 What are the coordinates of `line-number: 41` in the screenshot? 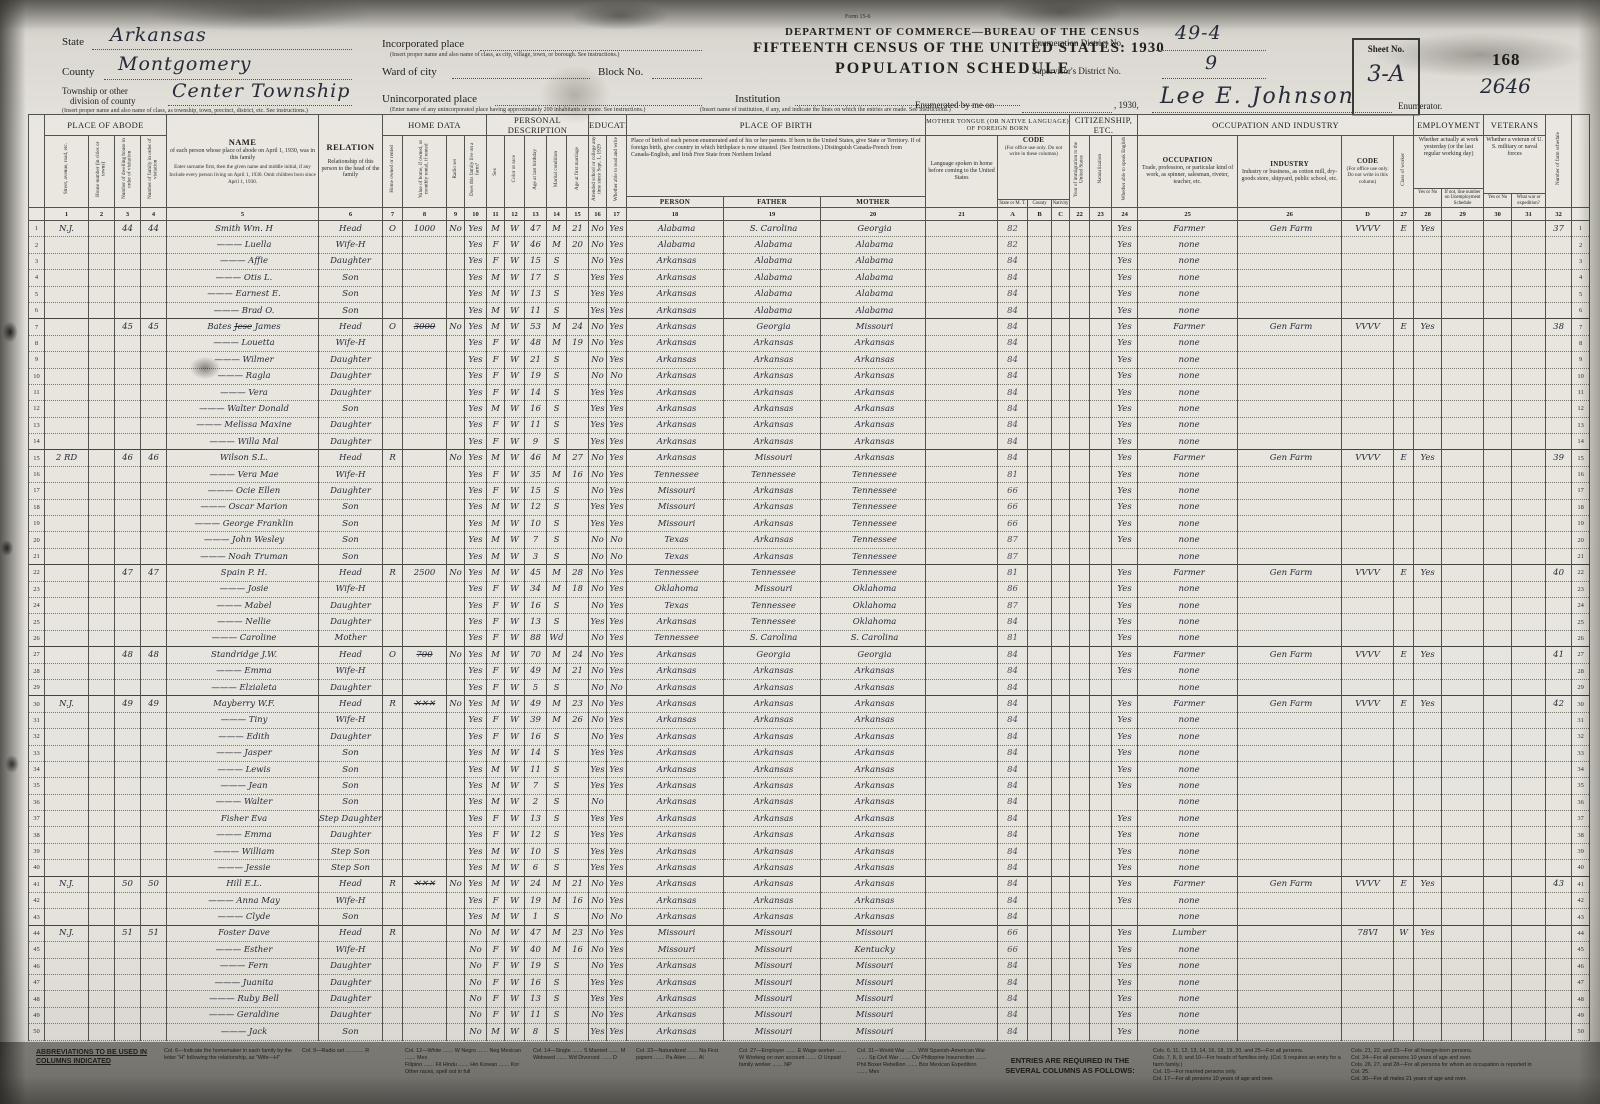 It's located at (1581, 884).